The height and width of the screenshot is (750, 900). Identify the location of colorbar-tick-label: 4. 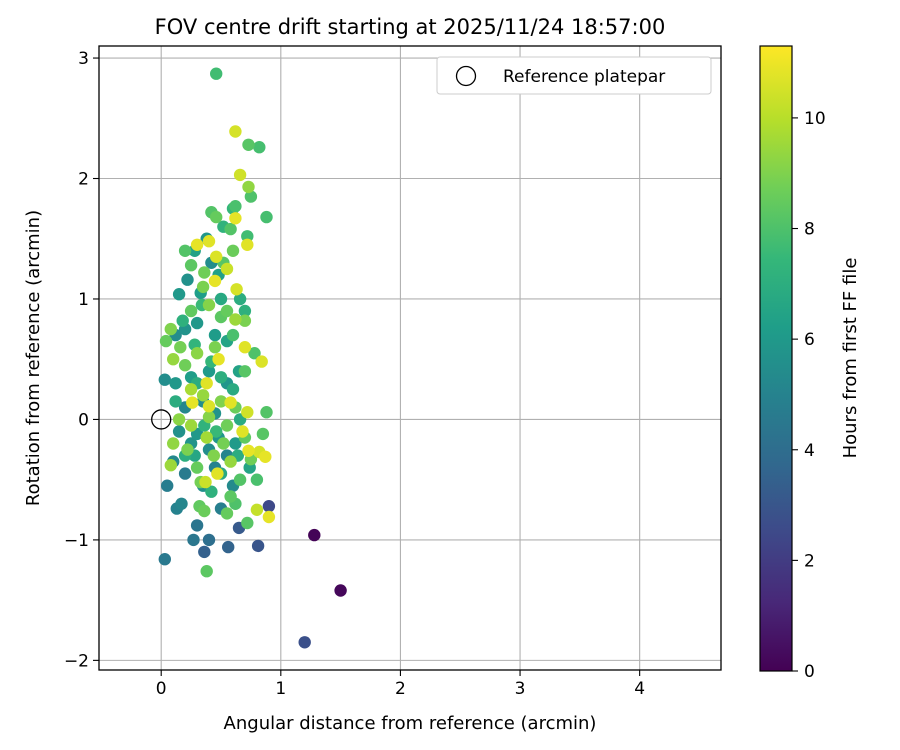
(809, 451).